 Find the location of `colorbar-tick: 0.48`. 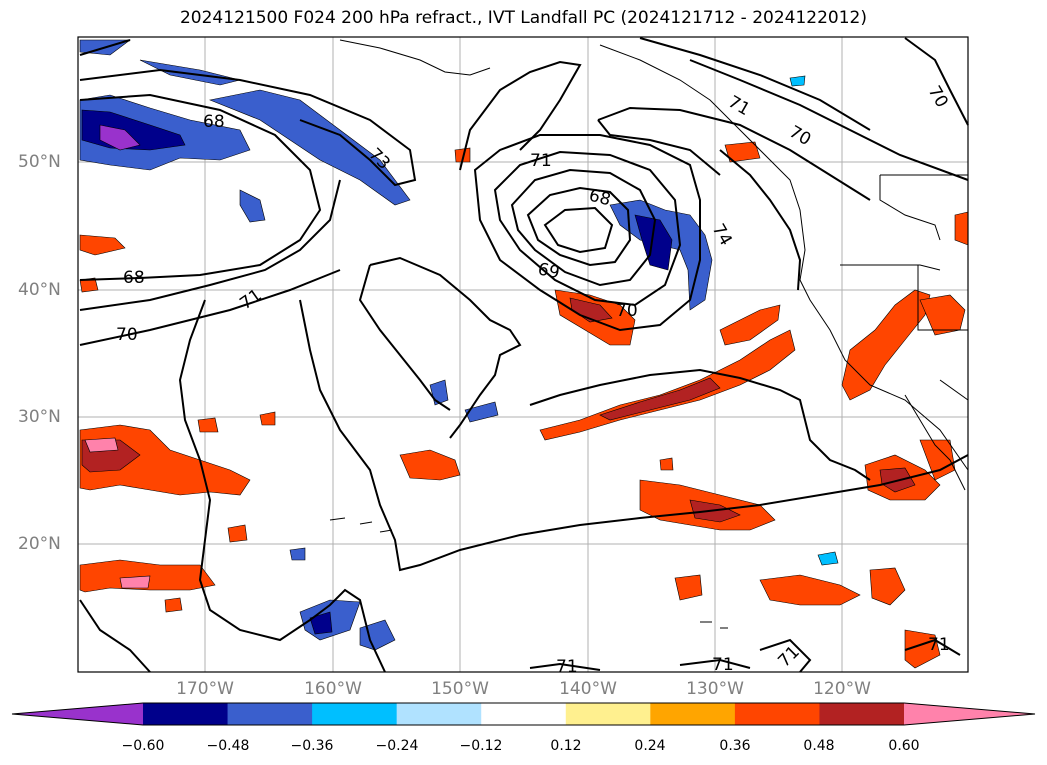

colorbar-tick: 0.48 is located at coordinates (819, 746).